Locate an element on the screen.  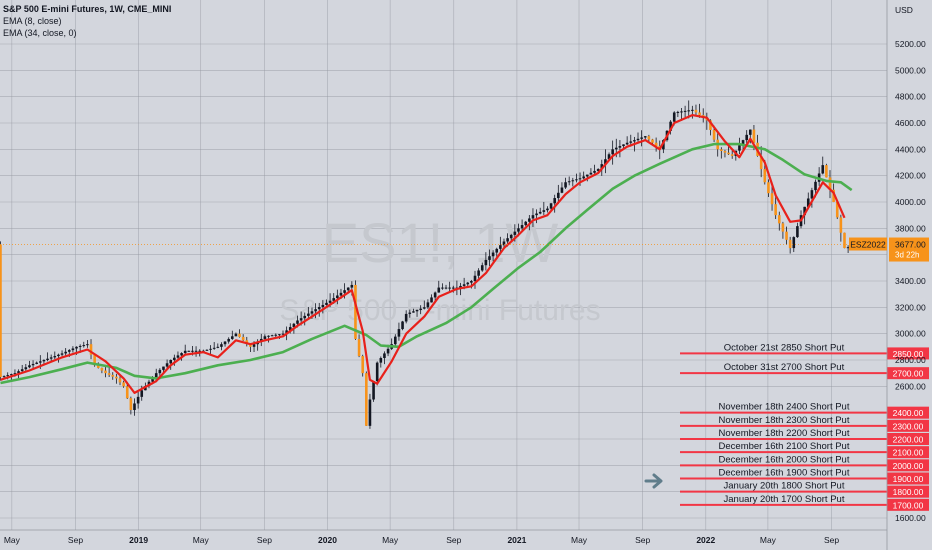
countdown-badge: 3d 22h is located at coordinates (907, 255).